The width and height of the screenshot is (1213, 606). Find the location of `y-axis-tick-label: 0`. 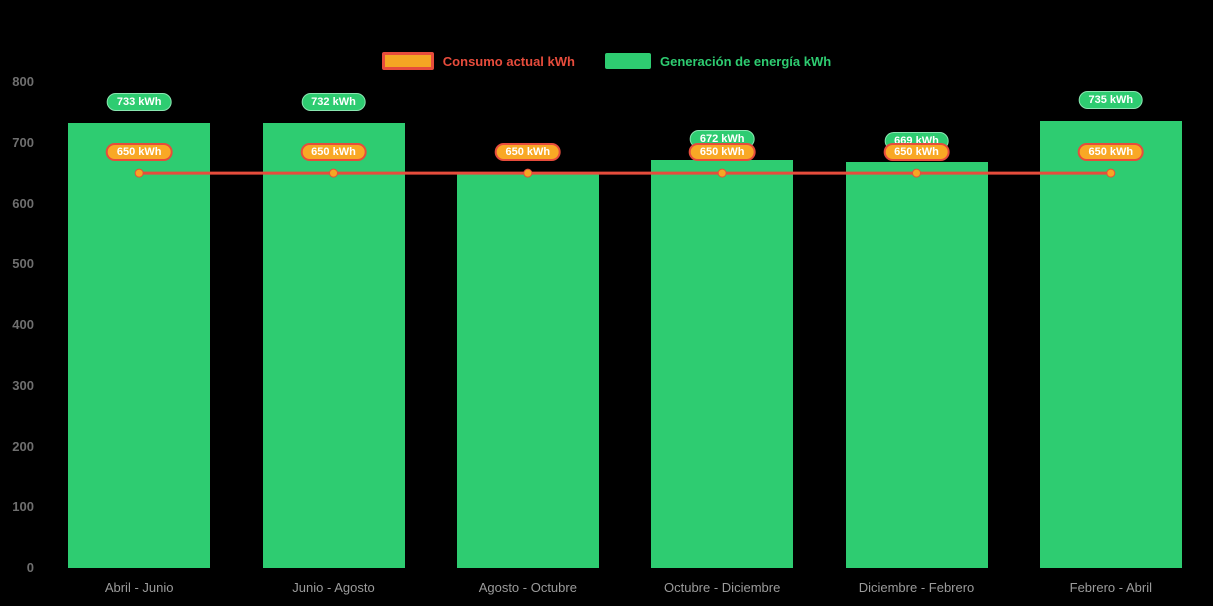

y-axis-tick-label: 0 is located at coordinates (30, 567).